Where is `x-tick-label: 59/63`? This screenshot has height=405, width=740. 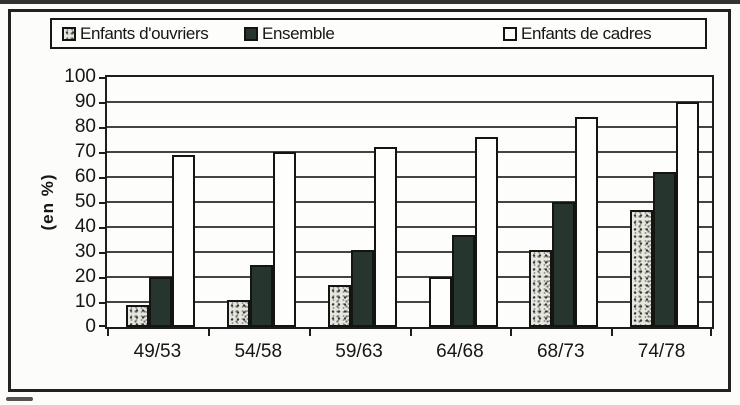 x-tick-label: 59/63 is located at coordinates (359, 351).